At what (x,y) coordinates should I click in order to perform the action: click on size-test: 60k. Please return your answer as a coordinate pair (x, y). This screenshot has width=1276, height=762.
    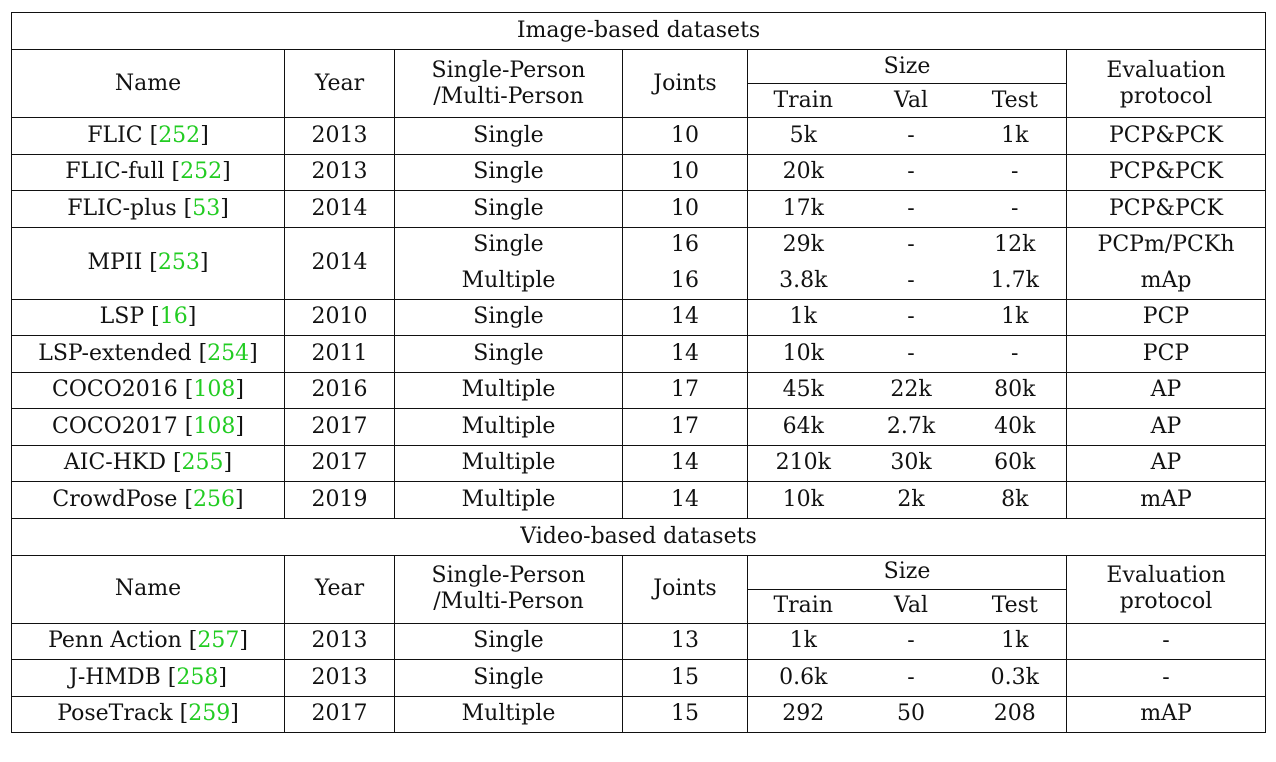
    Looking at the image, I should click on (1015, 463).